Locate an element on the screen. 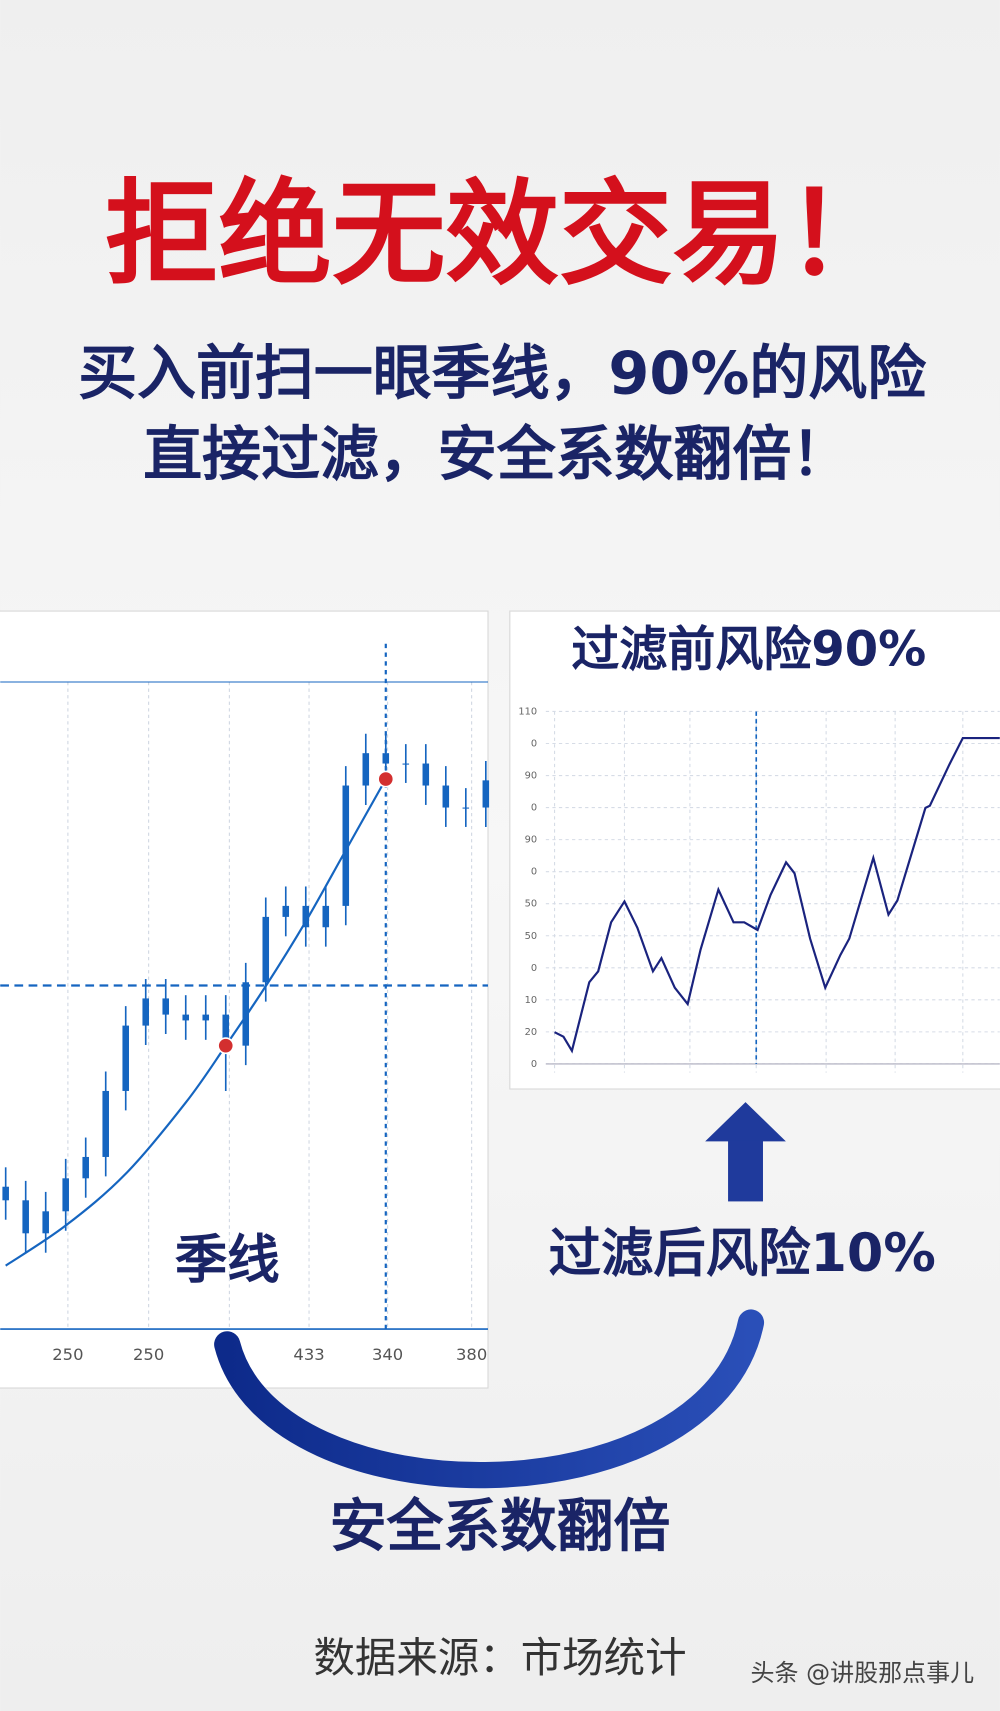 Image resolution: width=1000 pixels, height=1711 pixels. watermark: 头条 @讲股那点事儿 is located at coordinates (862, 1673).